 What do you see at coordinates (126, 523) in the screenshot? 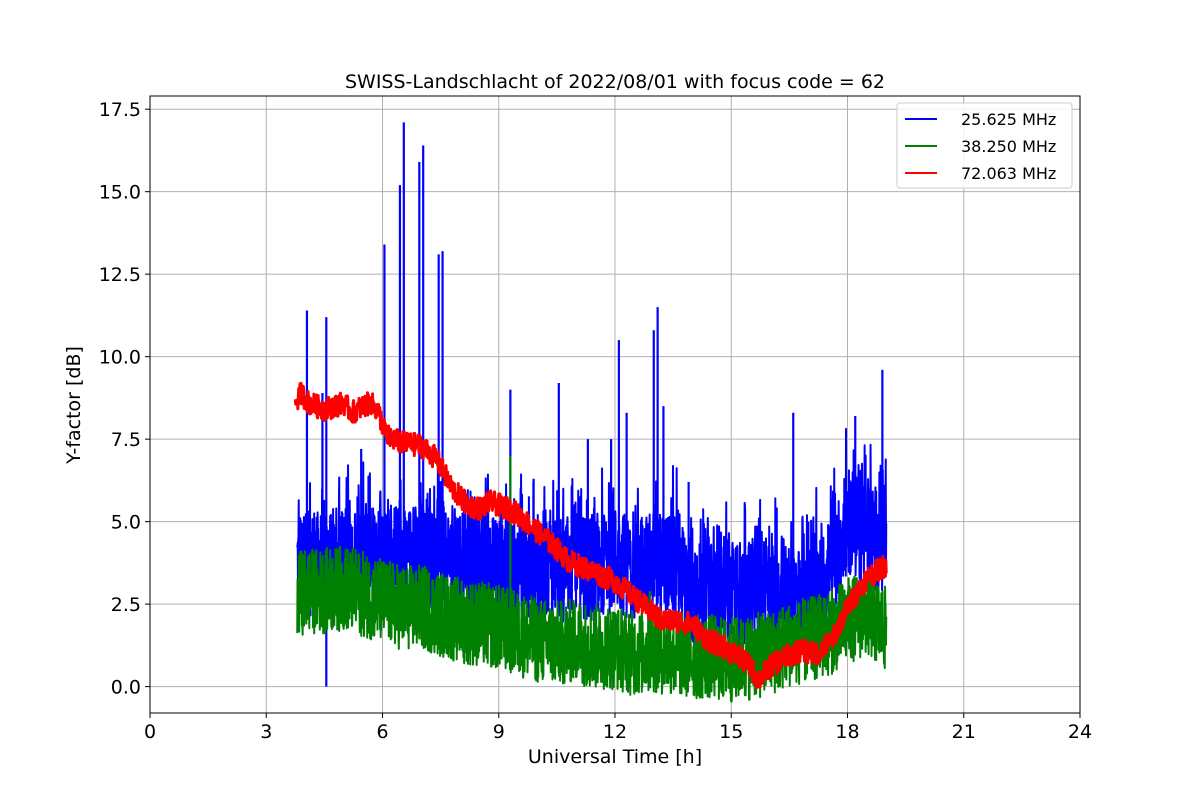
I see `y-tick-label: 5.0` at bounding box center [126, 523].